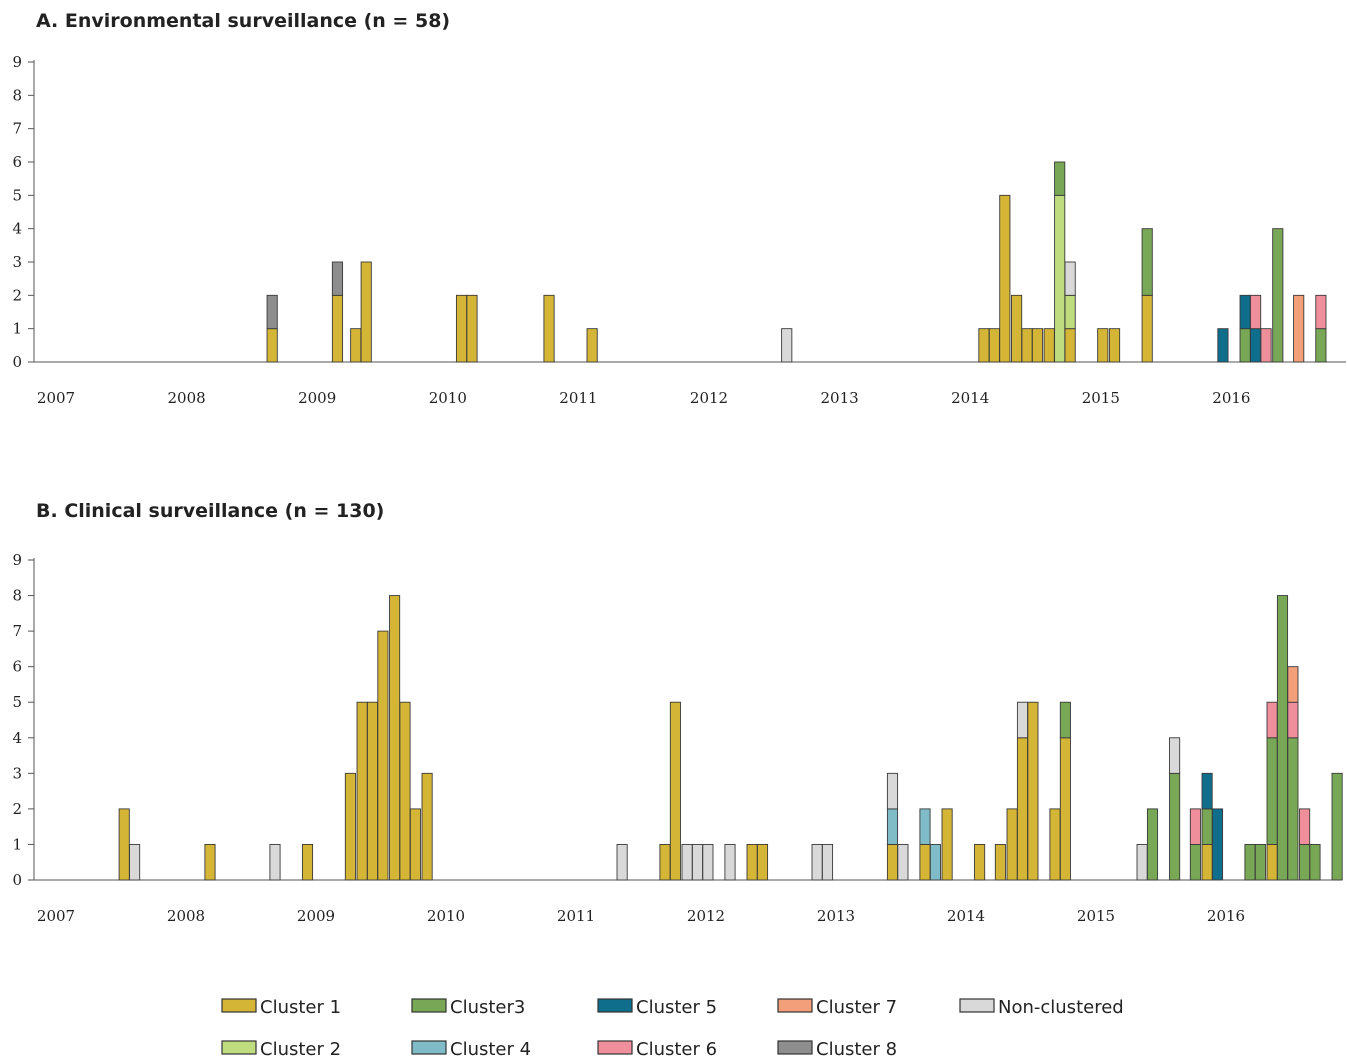 The image size is (1348, 1059). I want to click on legend-label: Cluster 2, so click(300, 1049).